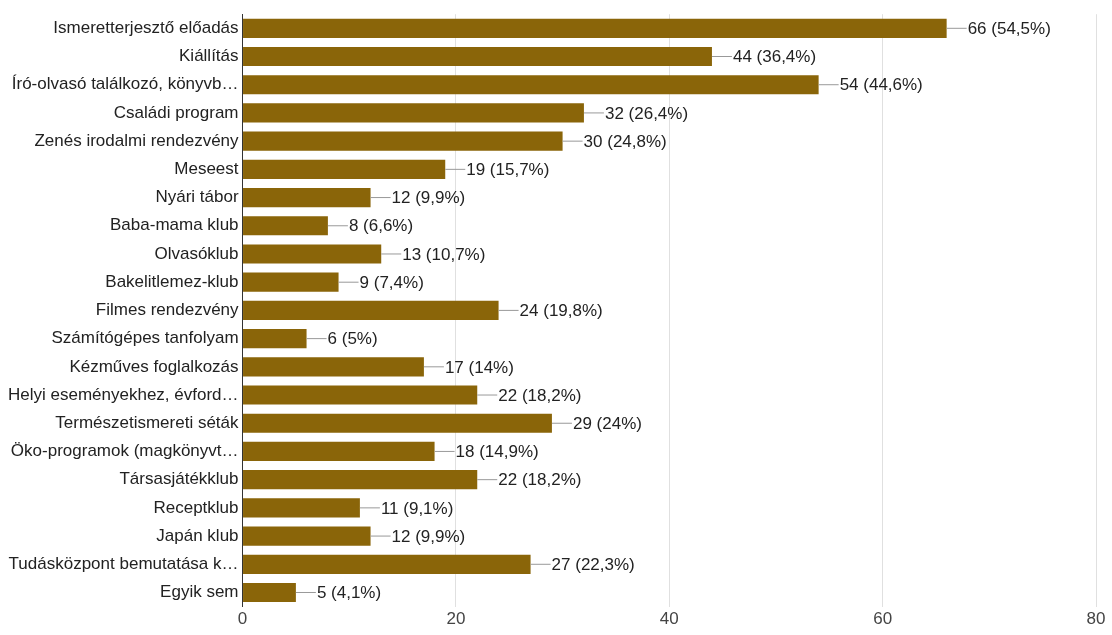 Image resolution: width=1112 pixels, height=635 pixels. I want to click on x-tick-label: 40, so click(669, 619).